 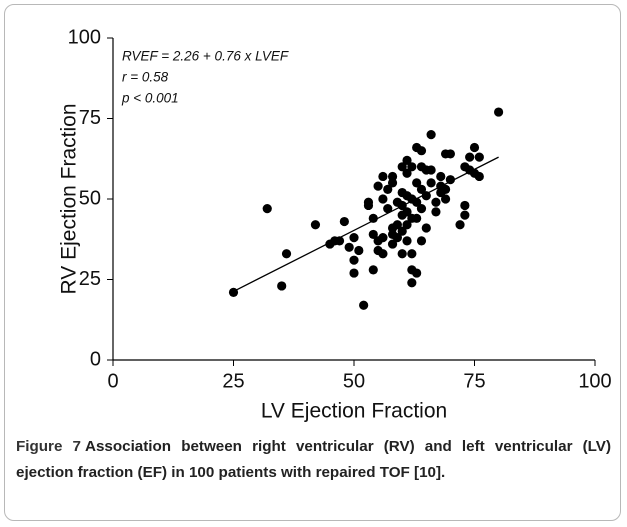 I want to click on caption-label: Figure 7, so click(x=48, y=446).